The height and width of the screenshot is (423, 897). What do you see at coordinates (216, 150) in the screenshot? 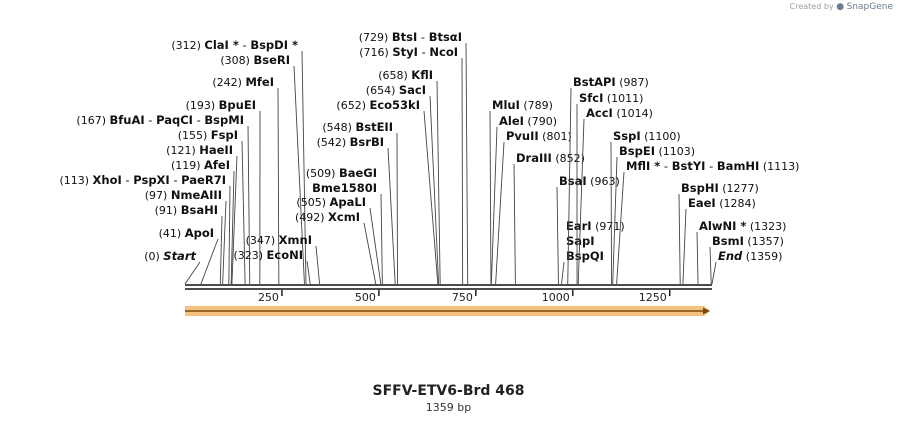
I see `enzyme-name: HaeII` at bounding box center [216, 150].